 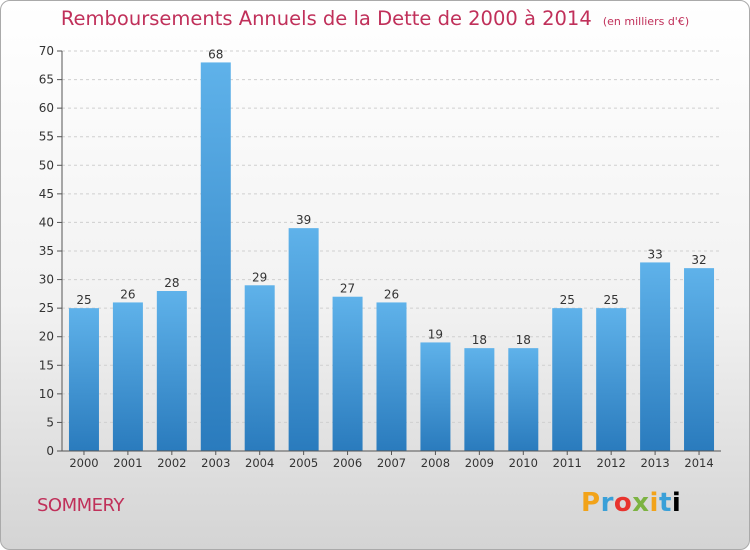 I want to click on y-tick-label: 40, so click(x=46, y=222).